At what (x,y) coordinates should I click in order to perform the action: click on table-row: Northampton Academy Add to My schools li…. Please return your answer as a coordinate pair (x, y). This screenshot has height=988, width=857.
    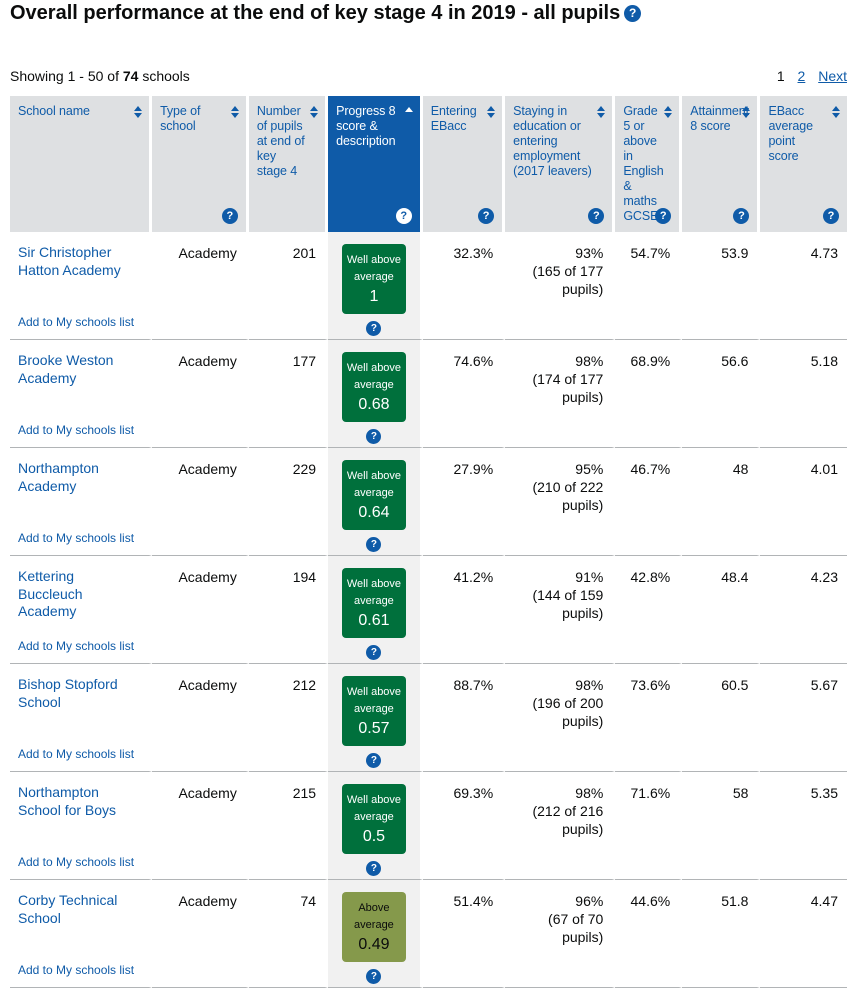
    Looking at the image, I should click on (428, 502).